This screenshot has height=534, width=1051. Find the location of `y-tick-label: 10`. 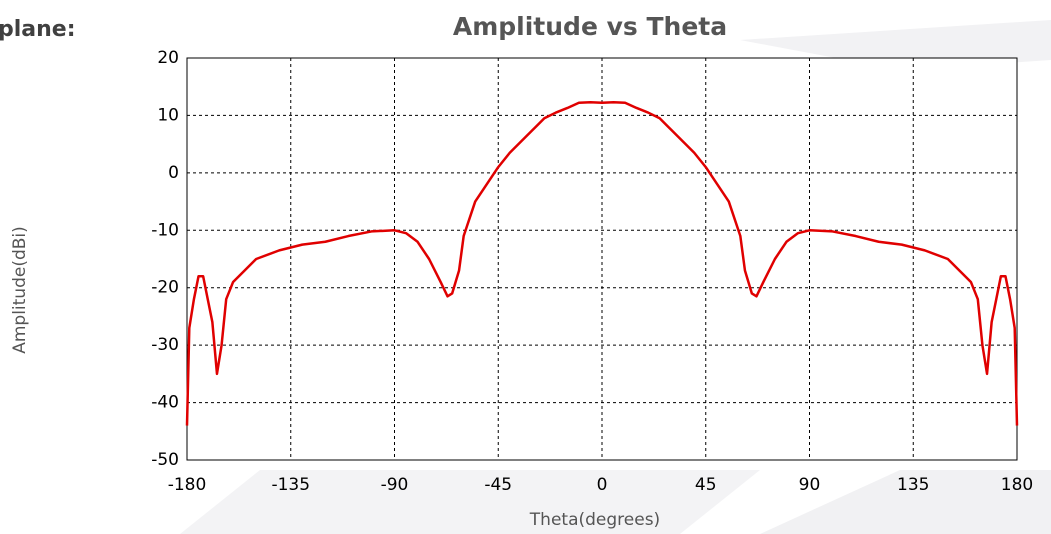

y-tick-label: 10 is located at coordinates (168, 115).